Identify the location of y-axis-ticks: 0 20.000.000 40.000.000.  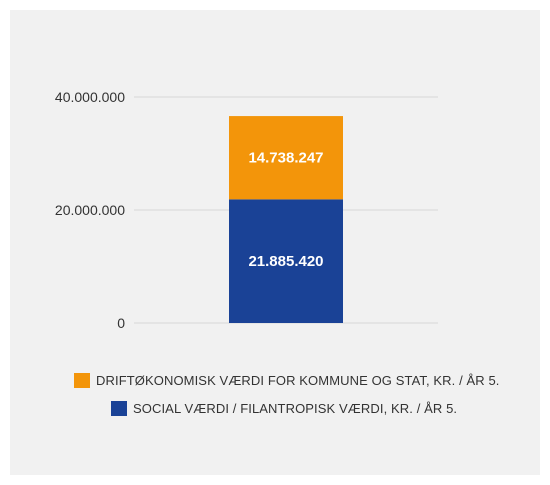
(90, 210).